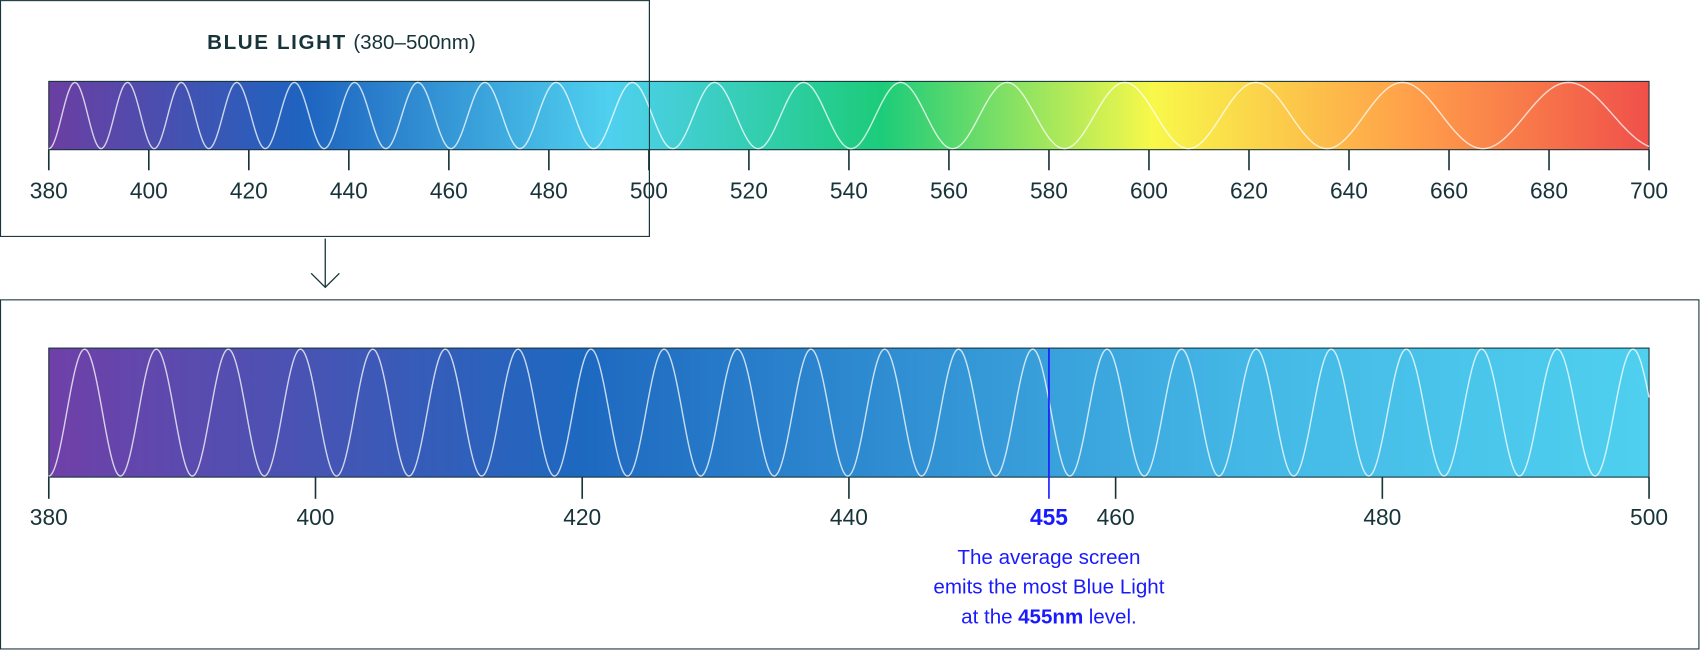 The height and width of the screenshot is (655, 1700). Describe the element at coordinates (1549, 190) in the screenshot. I see `tick-label: 680` at that location.